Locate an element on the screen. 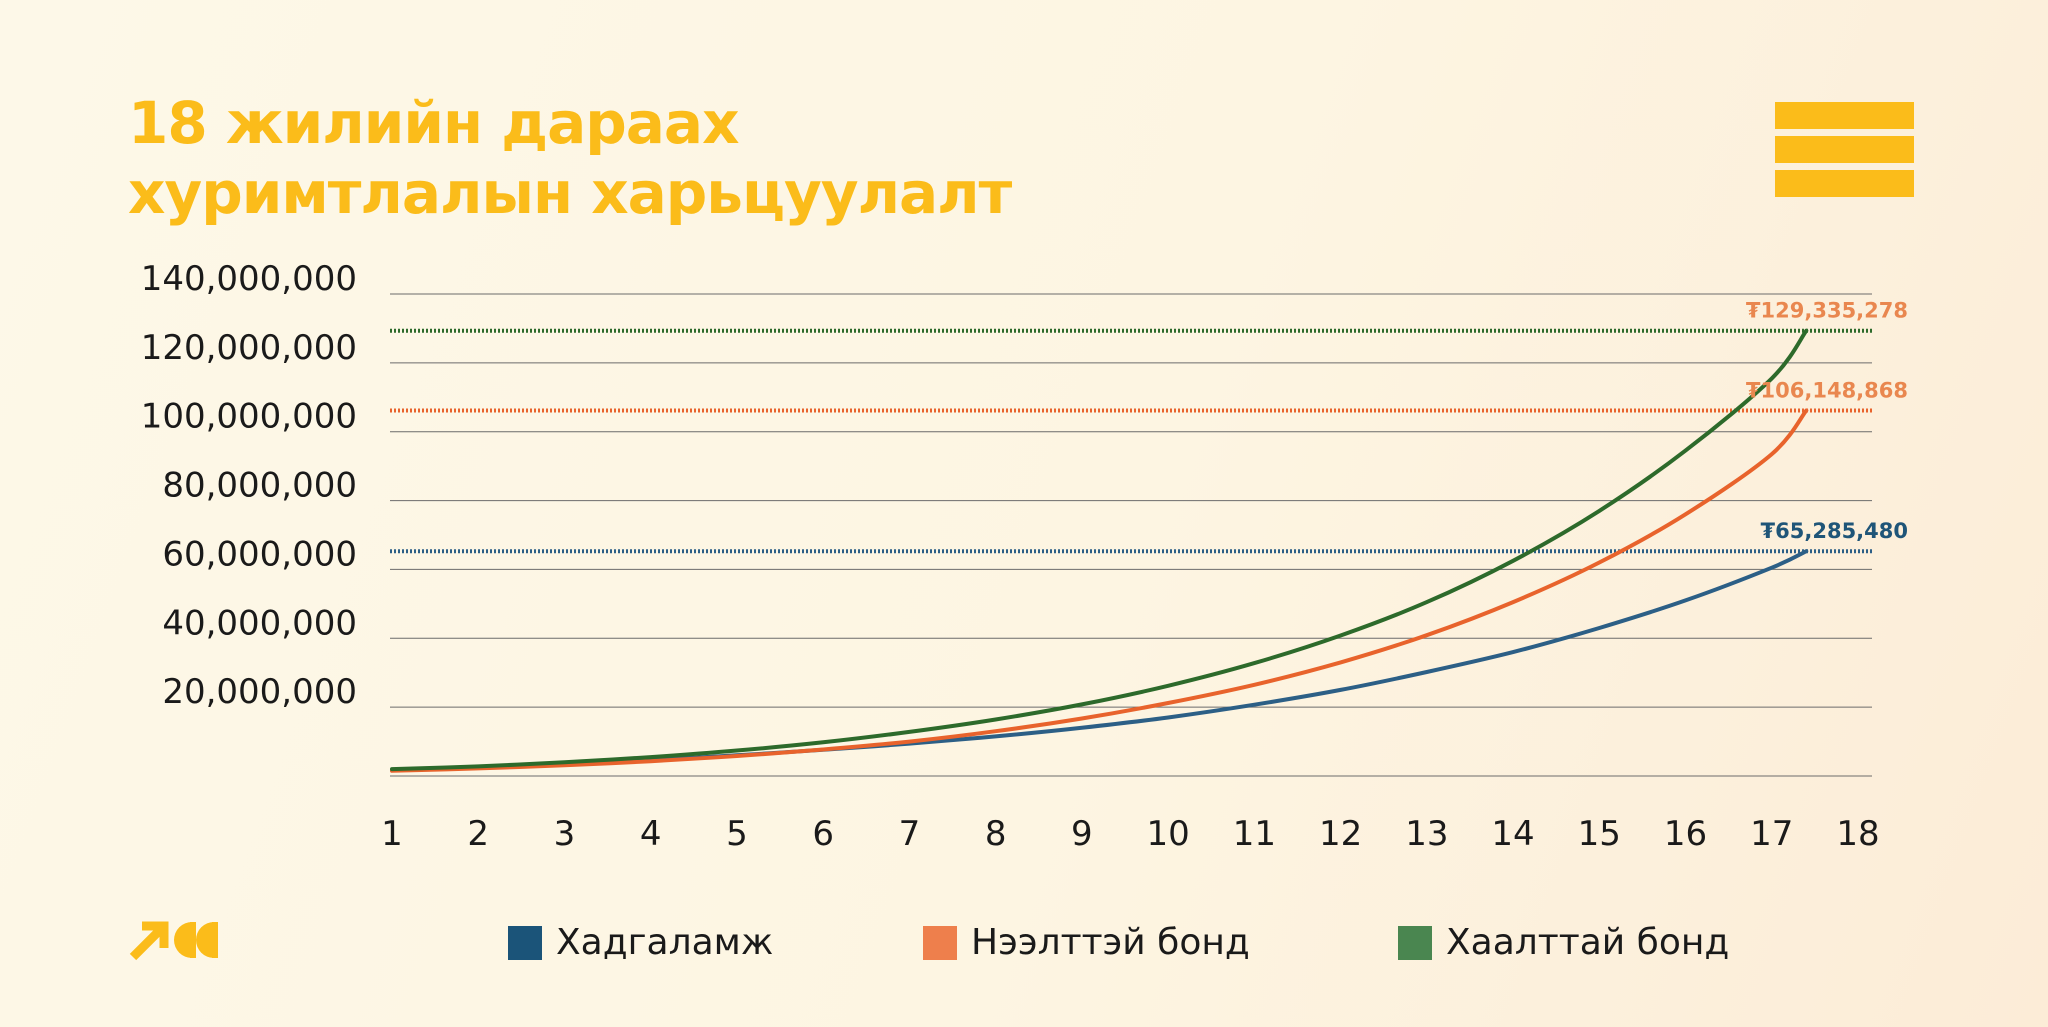 This screenshot has height=1027, width=2048. legend-item-savings: Хадгаламж is located at coordinates (640, 942).